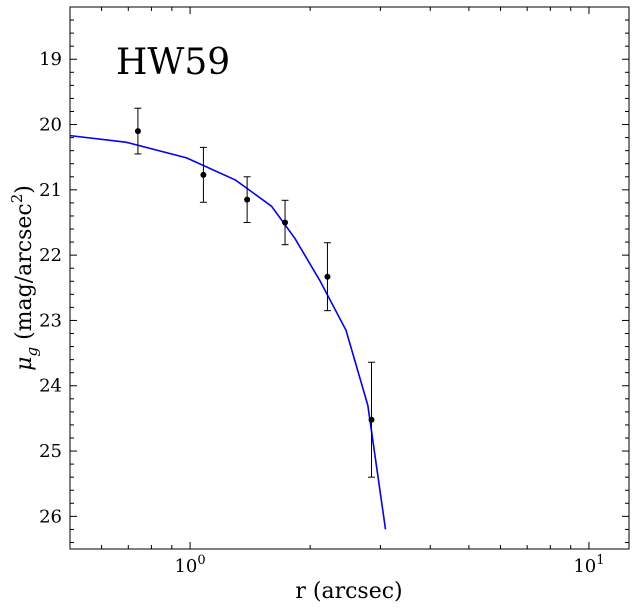 The height and width of the screenshot is (612, 634). What do you see at coordinates (50, 516) in the screenshot?
I see `y-tick-label: 26` at bounding box center [50, 516].